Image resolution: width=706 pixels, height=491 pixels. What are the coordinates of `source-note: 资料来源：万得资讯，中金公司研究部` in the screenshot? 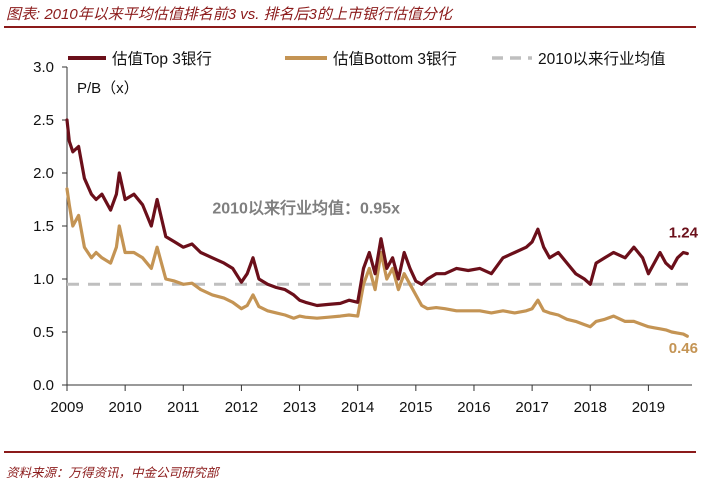 It's located at (112, 473).